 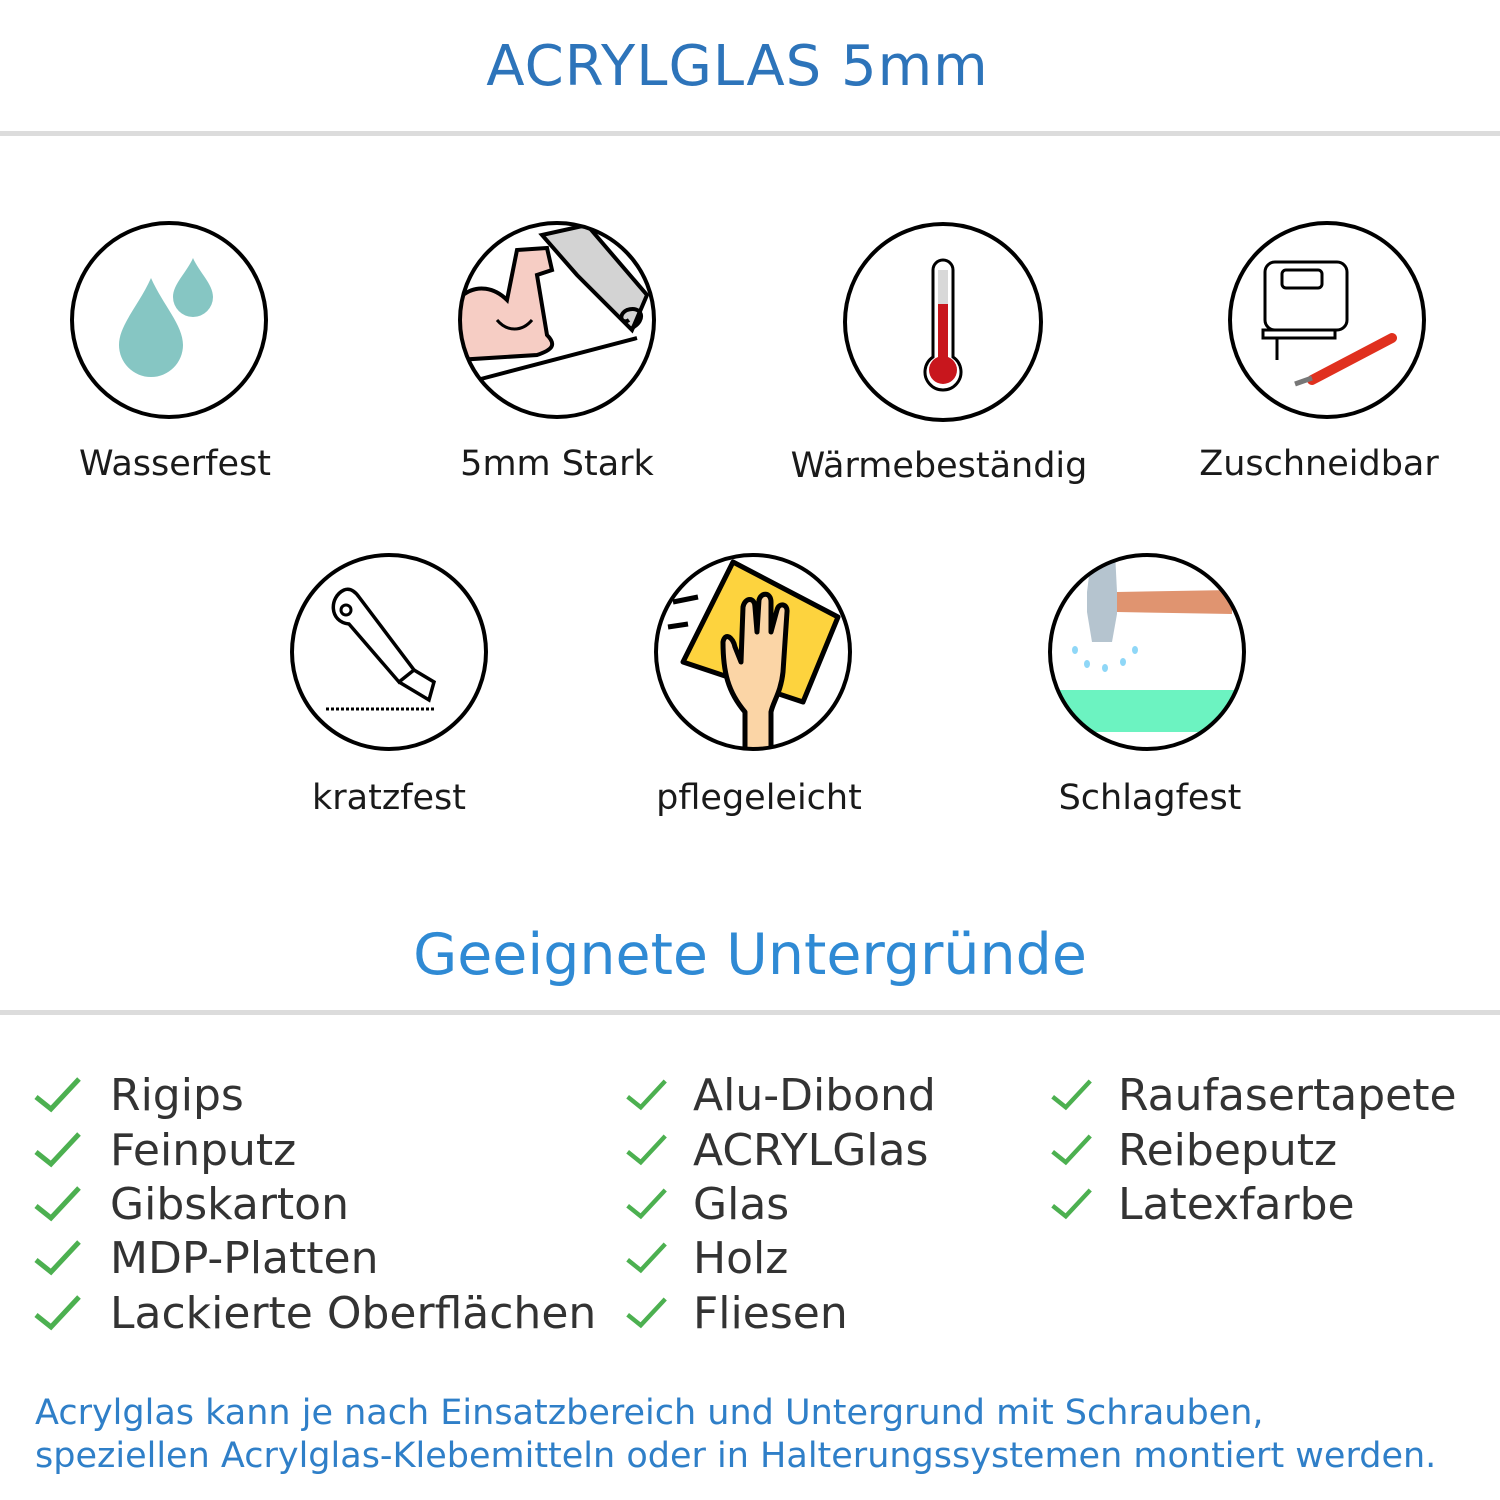 I want to click on feature-kratzfest: kratzfest, so click(x=389, y=685).